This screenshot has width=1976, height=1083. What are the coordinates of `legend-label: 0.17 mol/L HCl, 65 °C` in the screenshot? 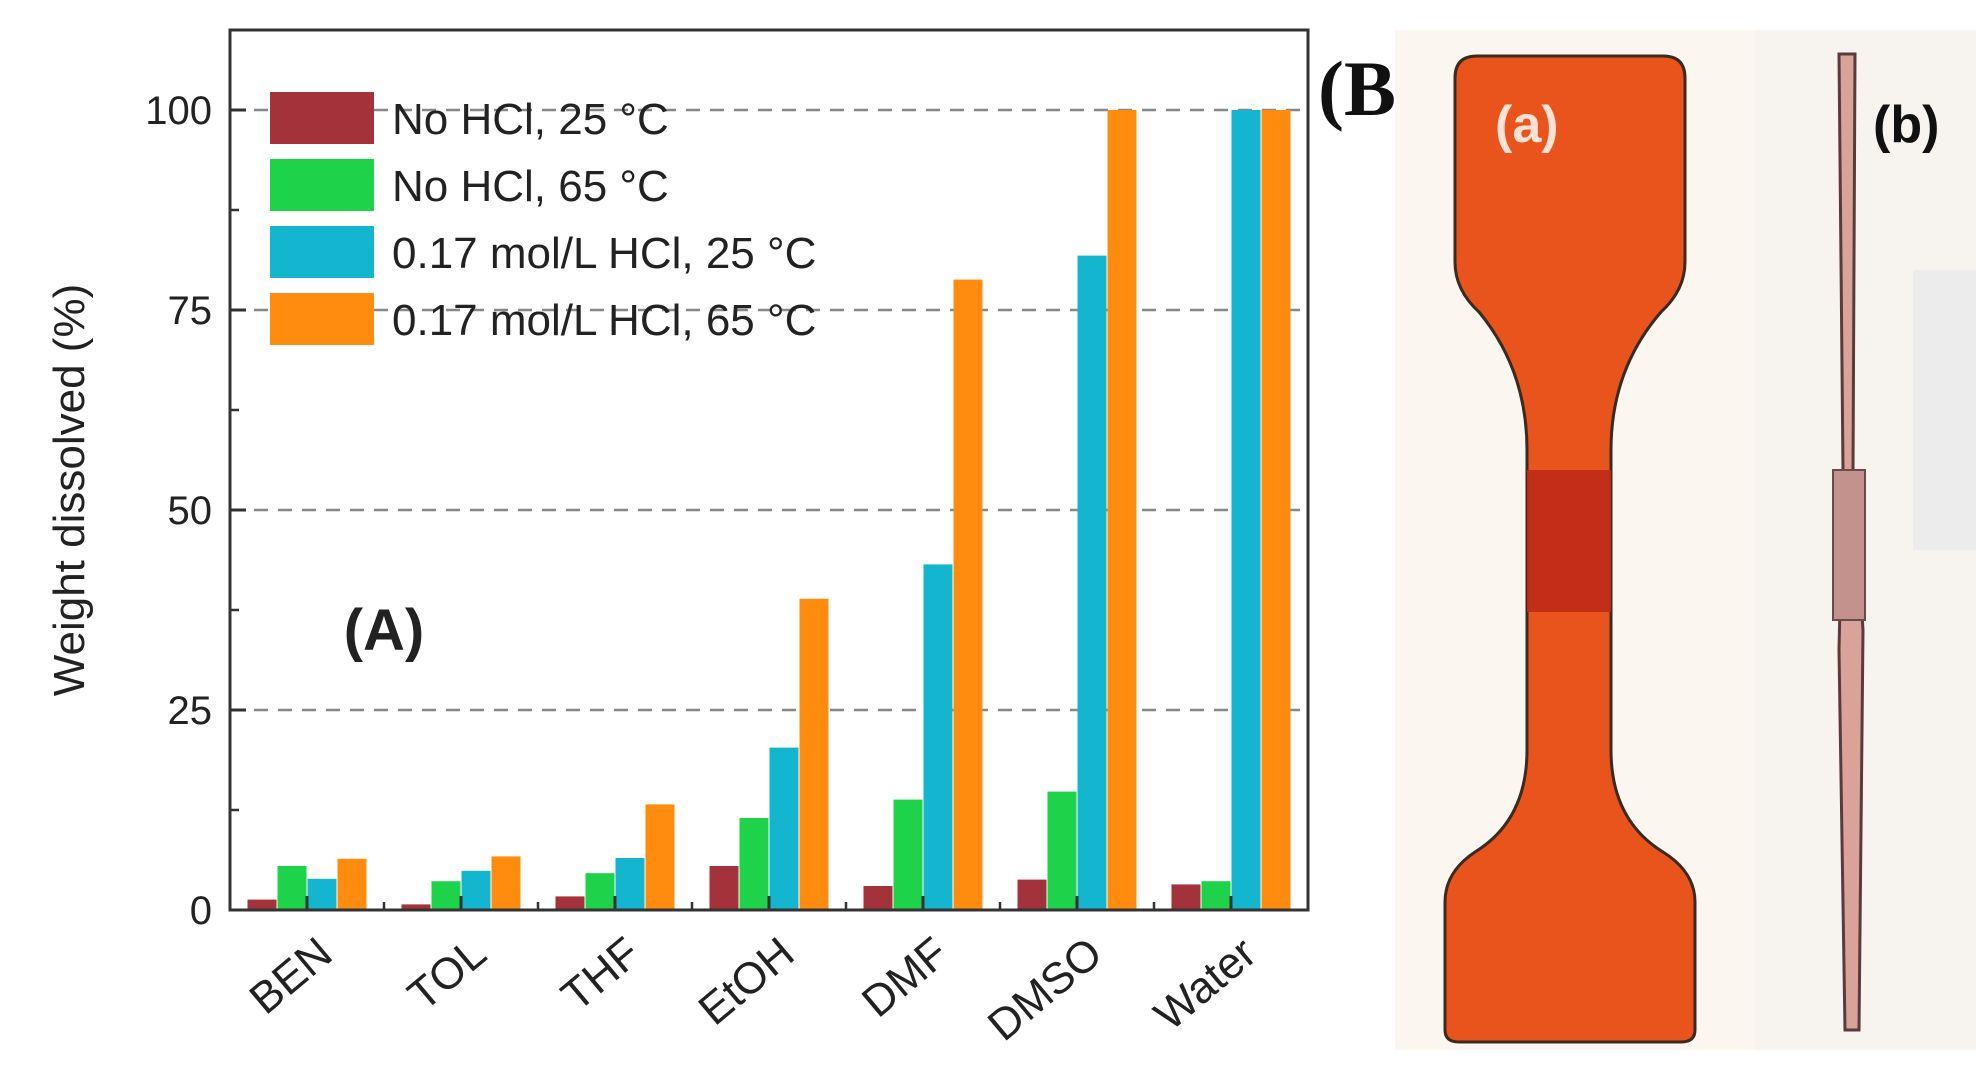 It's located at (604, 320).